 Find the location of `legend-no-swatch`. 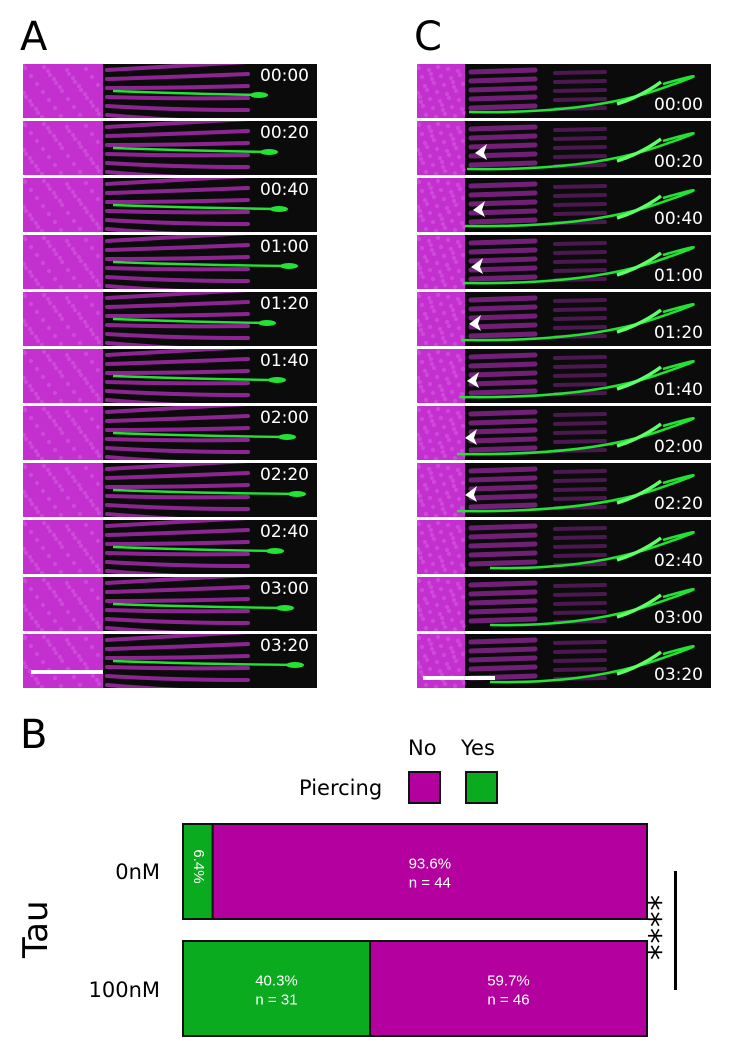

legend-no-swatch is located at coordinates (424, 787).